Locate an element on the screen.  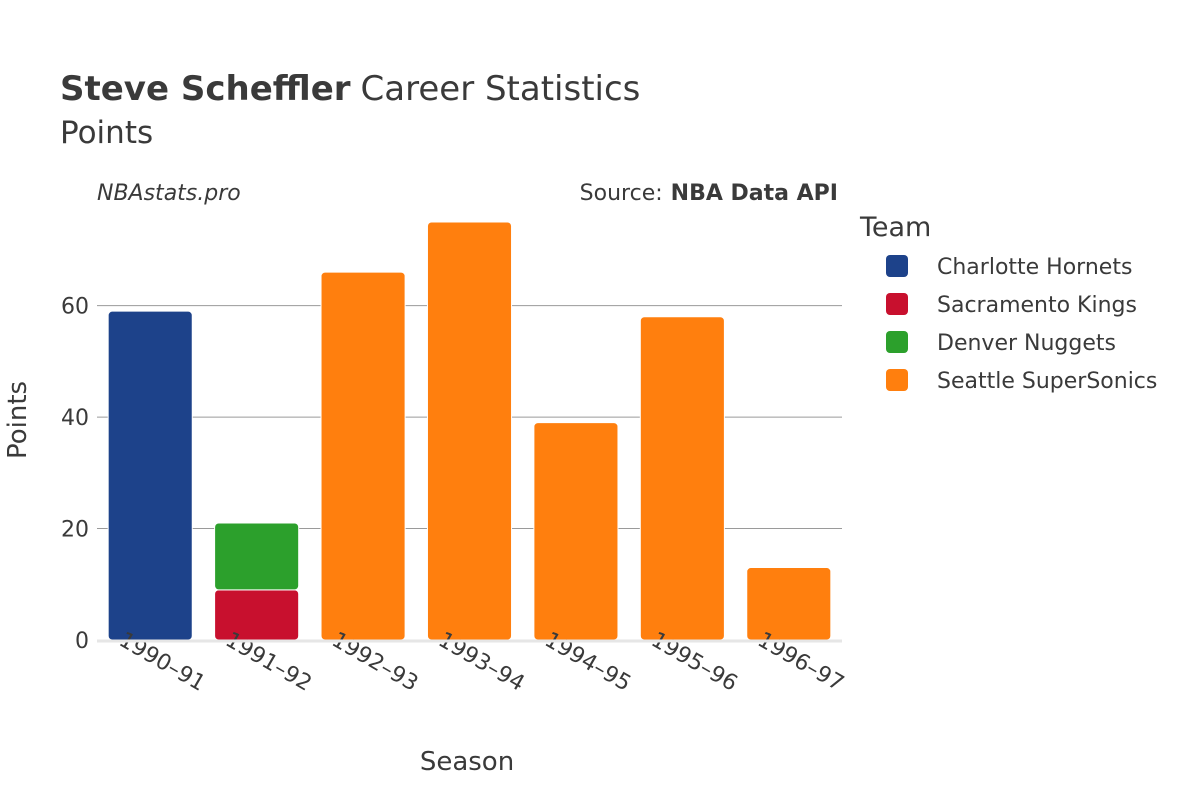
bar-seattle-supersonics-1994–95 is located at coordinates (576, 531).